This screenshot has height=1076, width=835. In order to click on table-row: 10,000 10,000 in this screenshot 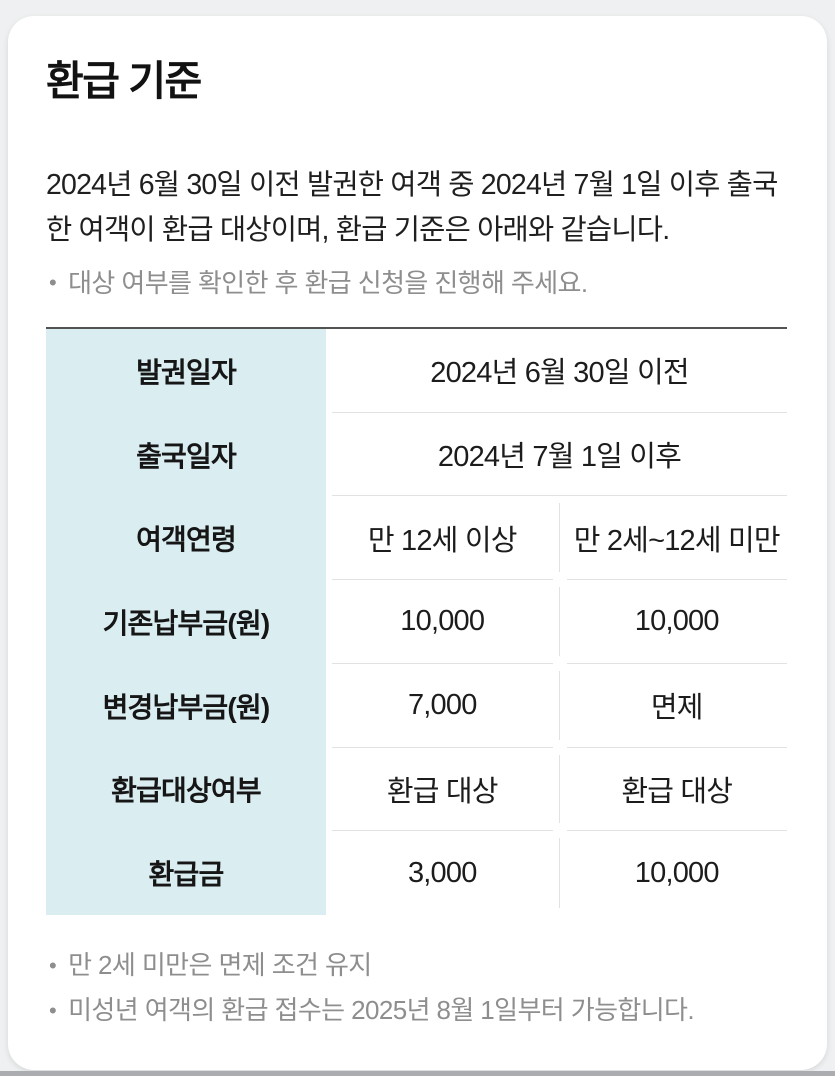, I will do `click(559, 622)`.